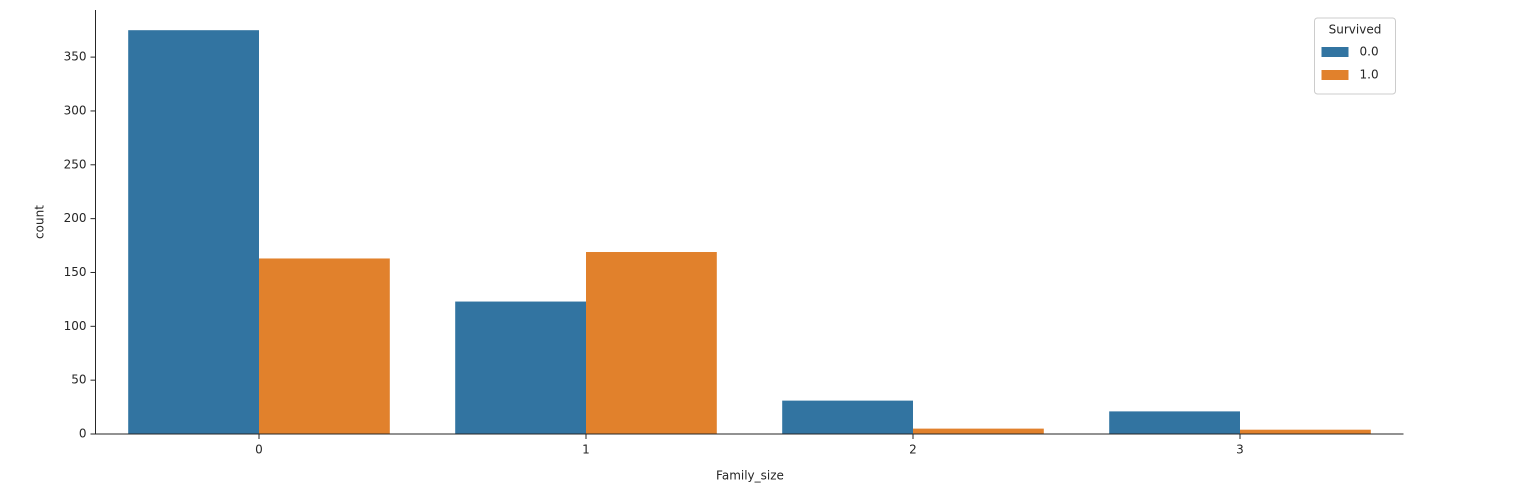  Describe the element at coordinates (1369, 52) in the screenshot. I see `legend-label: 0.0` at that location.